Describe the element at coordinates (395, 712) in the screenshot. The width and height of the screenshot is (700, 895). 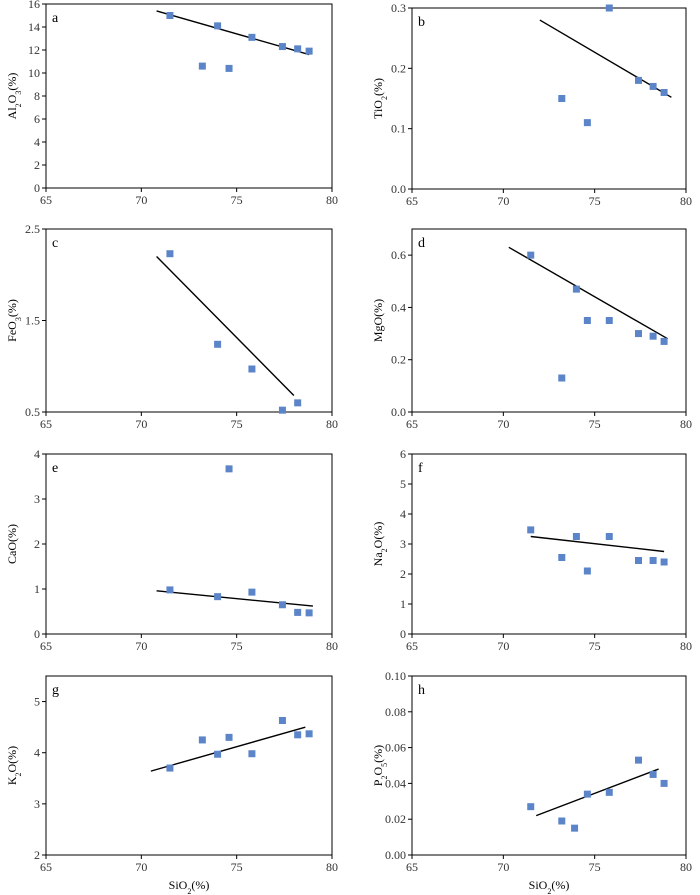
I see `y-tick-label: 0.08` at that location.